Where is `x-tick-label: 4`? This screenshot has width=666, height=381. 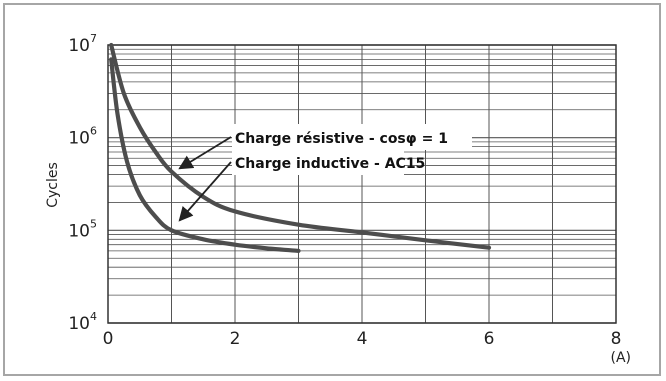 x-tick-label: 4 is located at coordinates (362, 339).